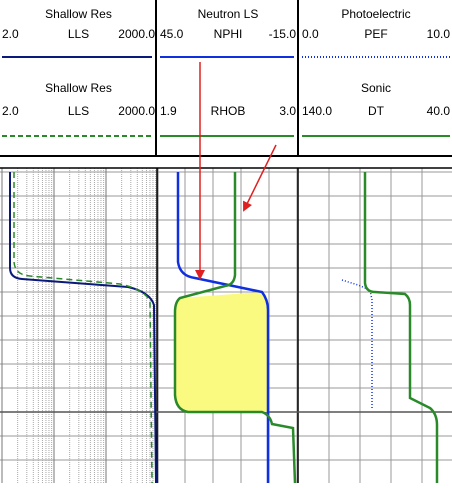 The width and height of the screenshot is (452, 488). I want to click on scale-right: -15.0, so click(283, 34).